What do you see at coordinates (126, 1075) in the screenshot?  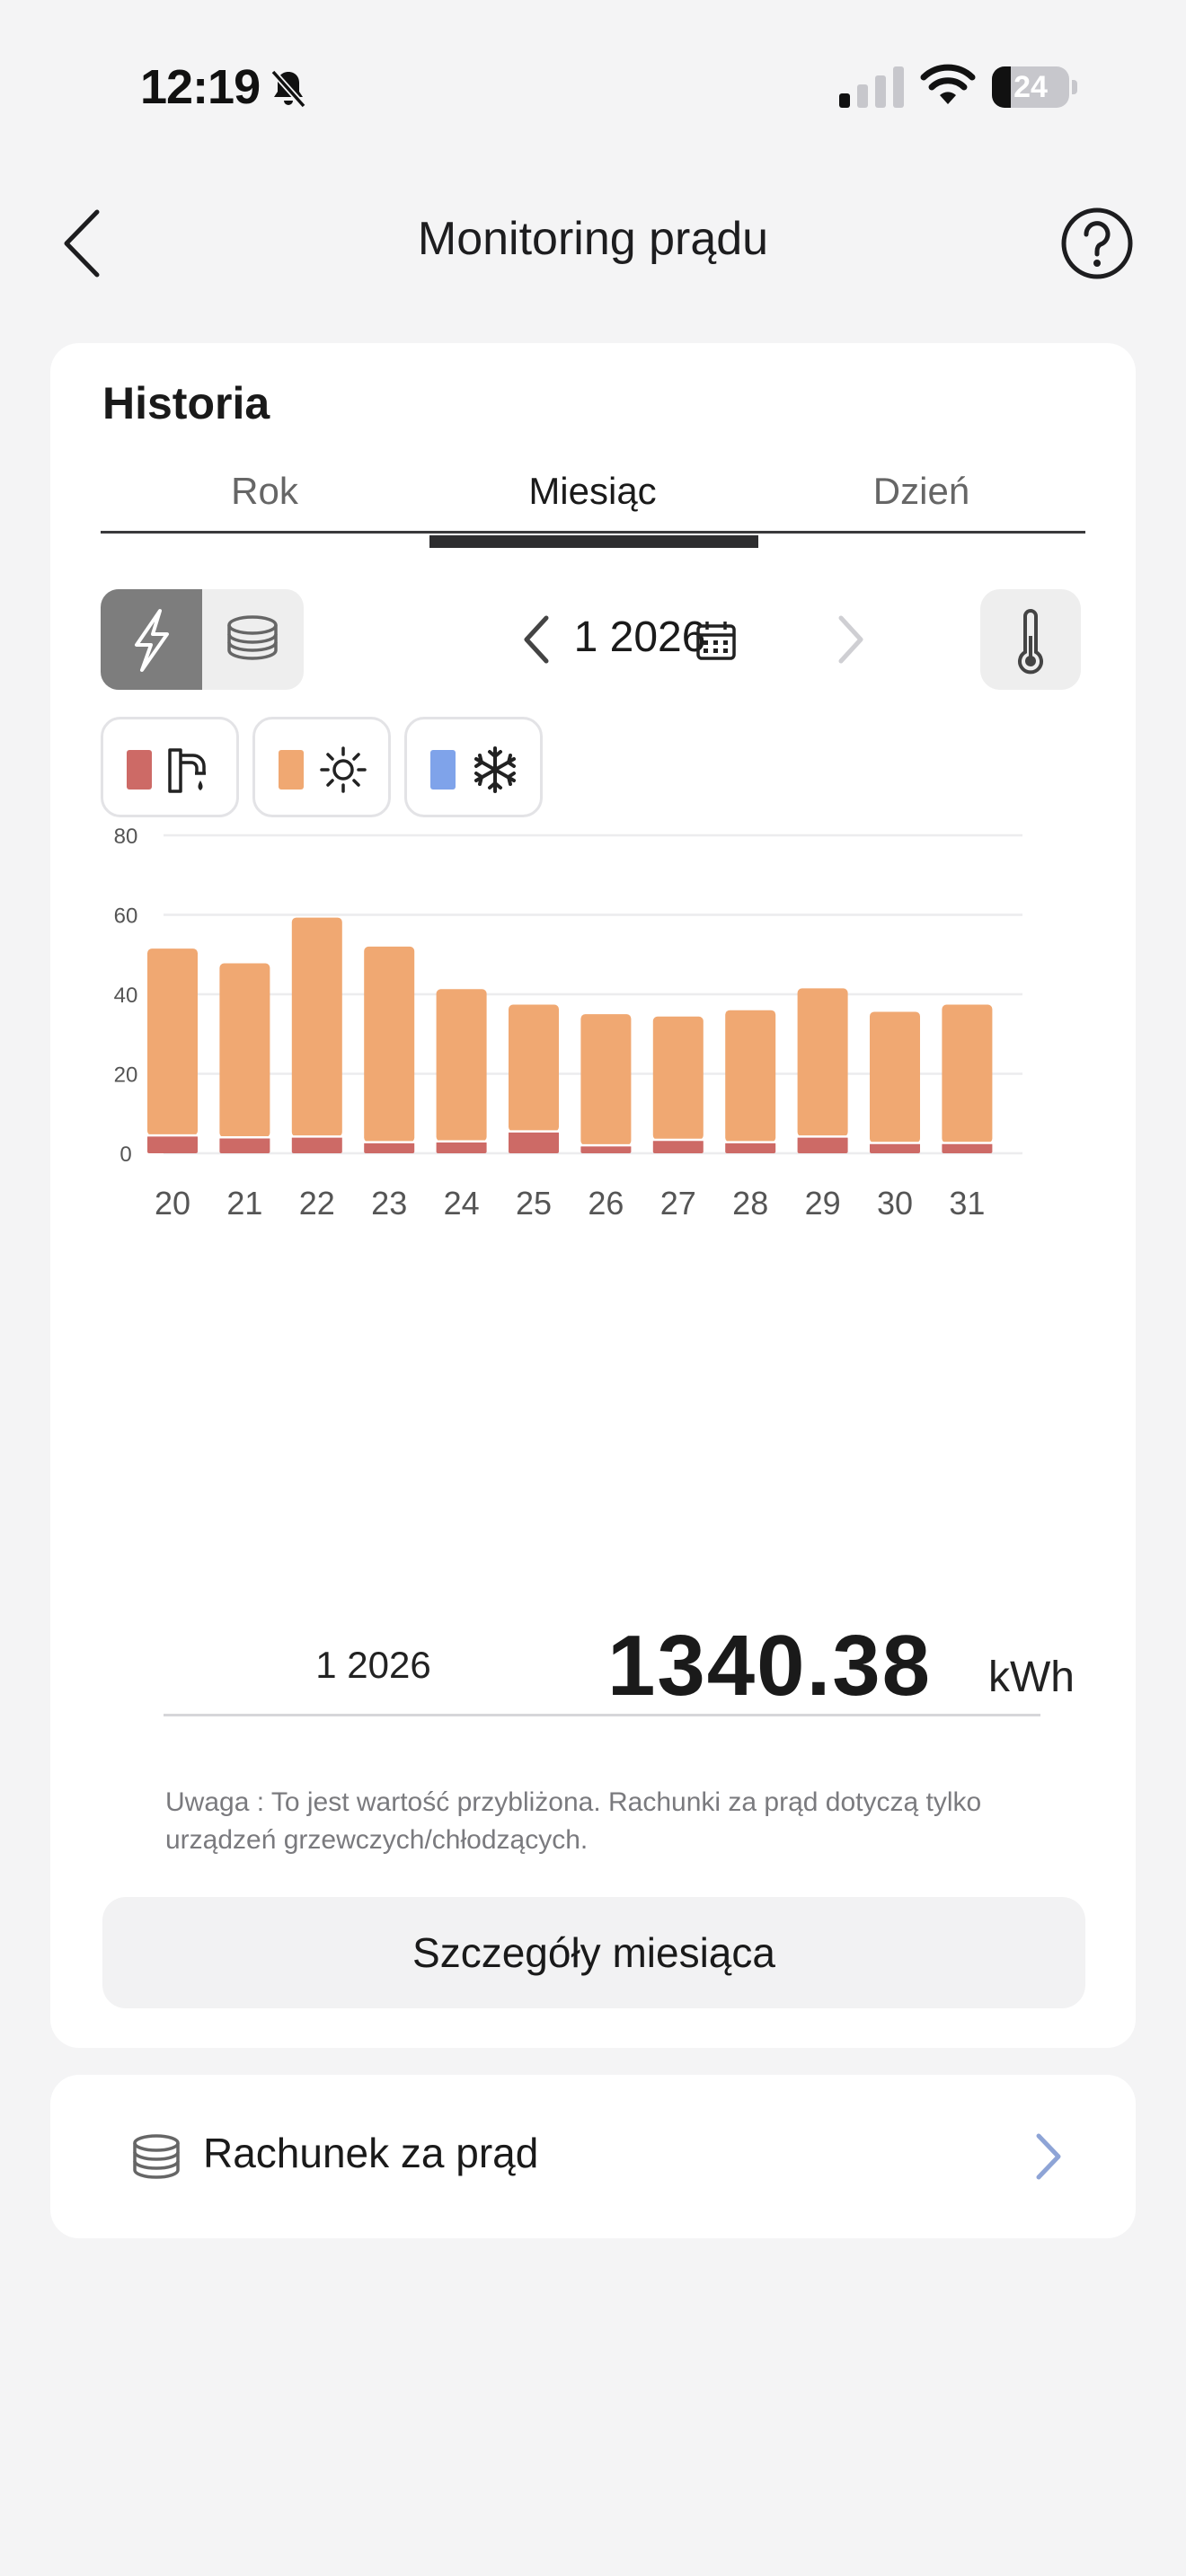 I see `y-tick-label: 20` at bounding box center [126, 1075].